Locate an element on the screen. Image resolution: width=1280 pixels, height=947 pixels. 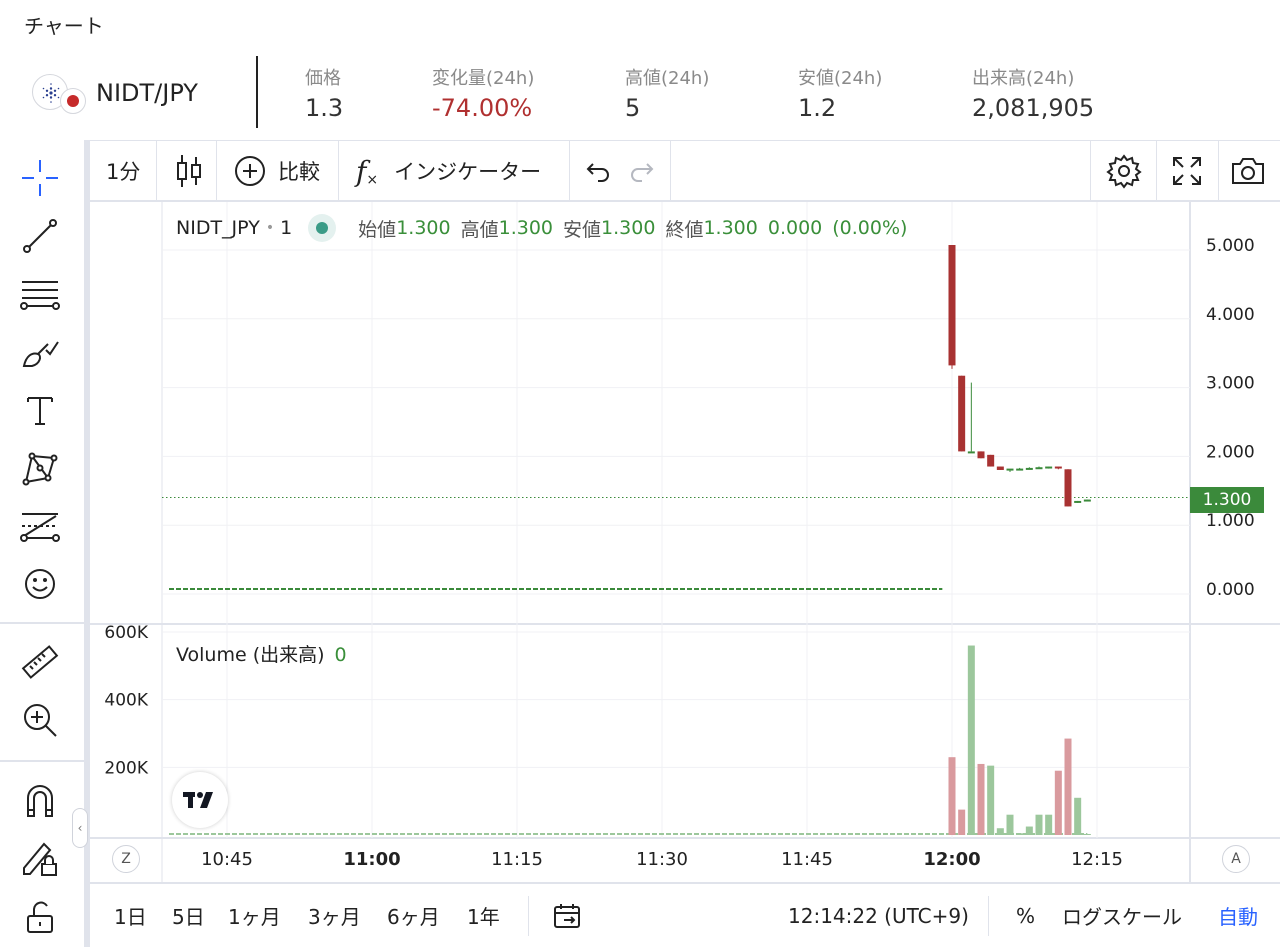
drawing-toolbar is located at coordinates (42, 543).